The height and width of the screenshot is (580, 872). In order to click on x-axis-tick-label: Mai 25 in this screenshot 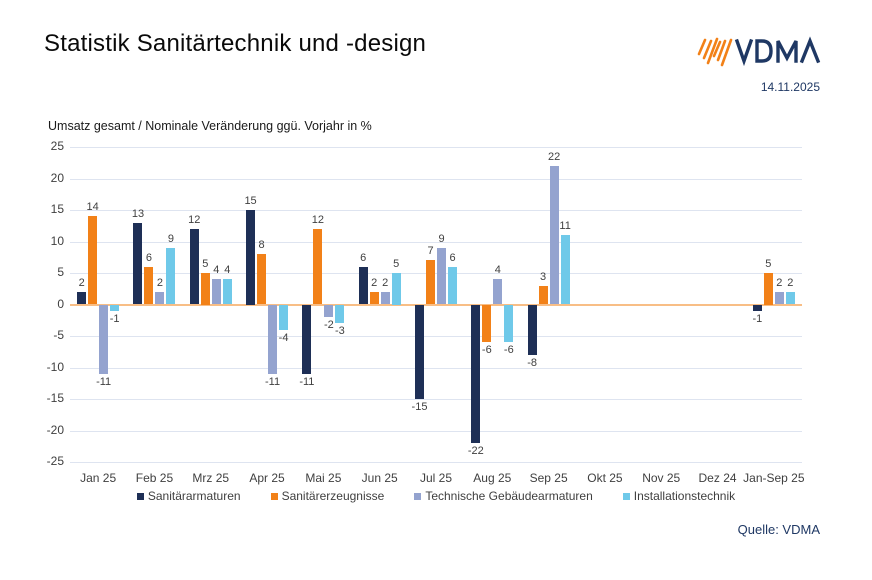, I will do `click(323, 478)`.